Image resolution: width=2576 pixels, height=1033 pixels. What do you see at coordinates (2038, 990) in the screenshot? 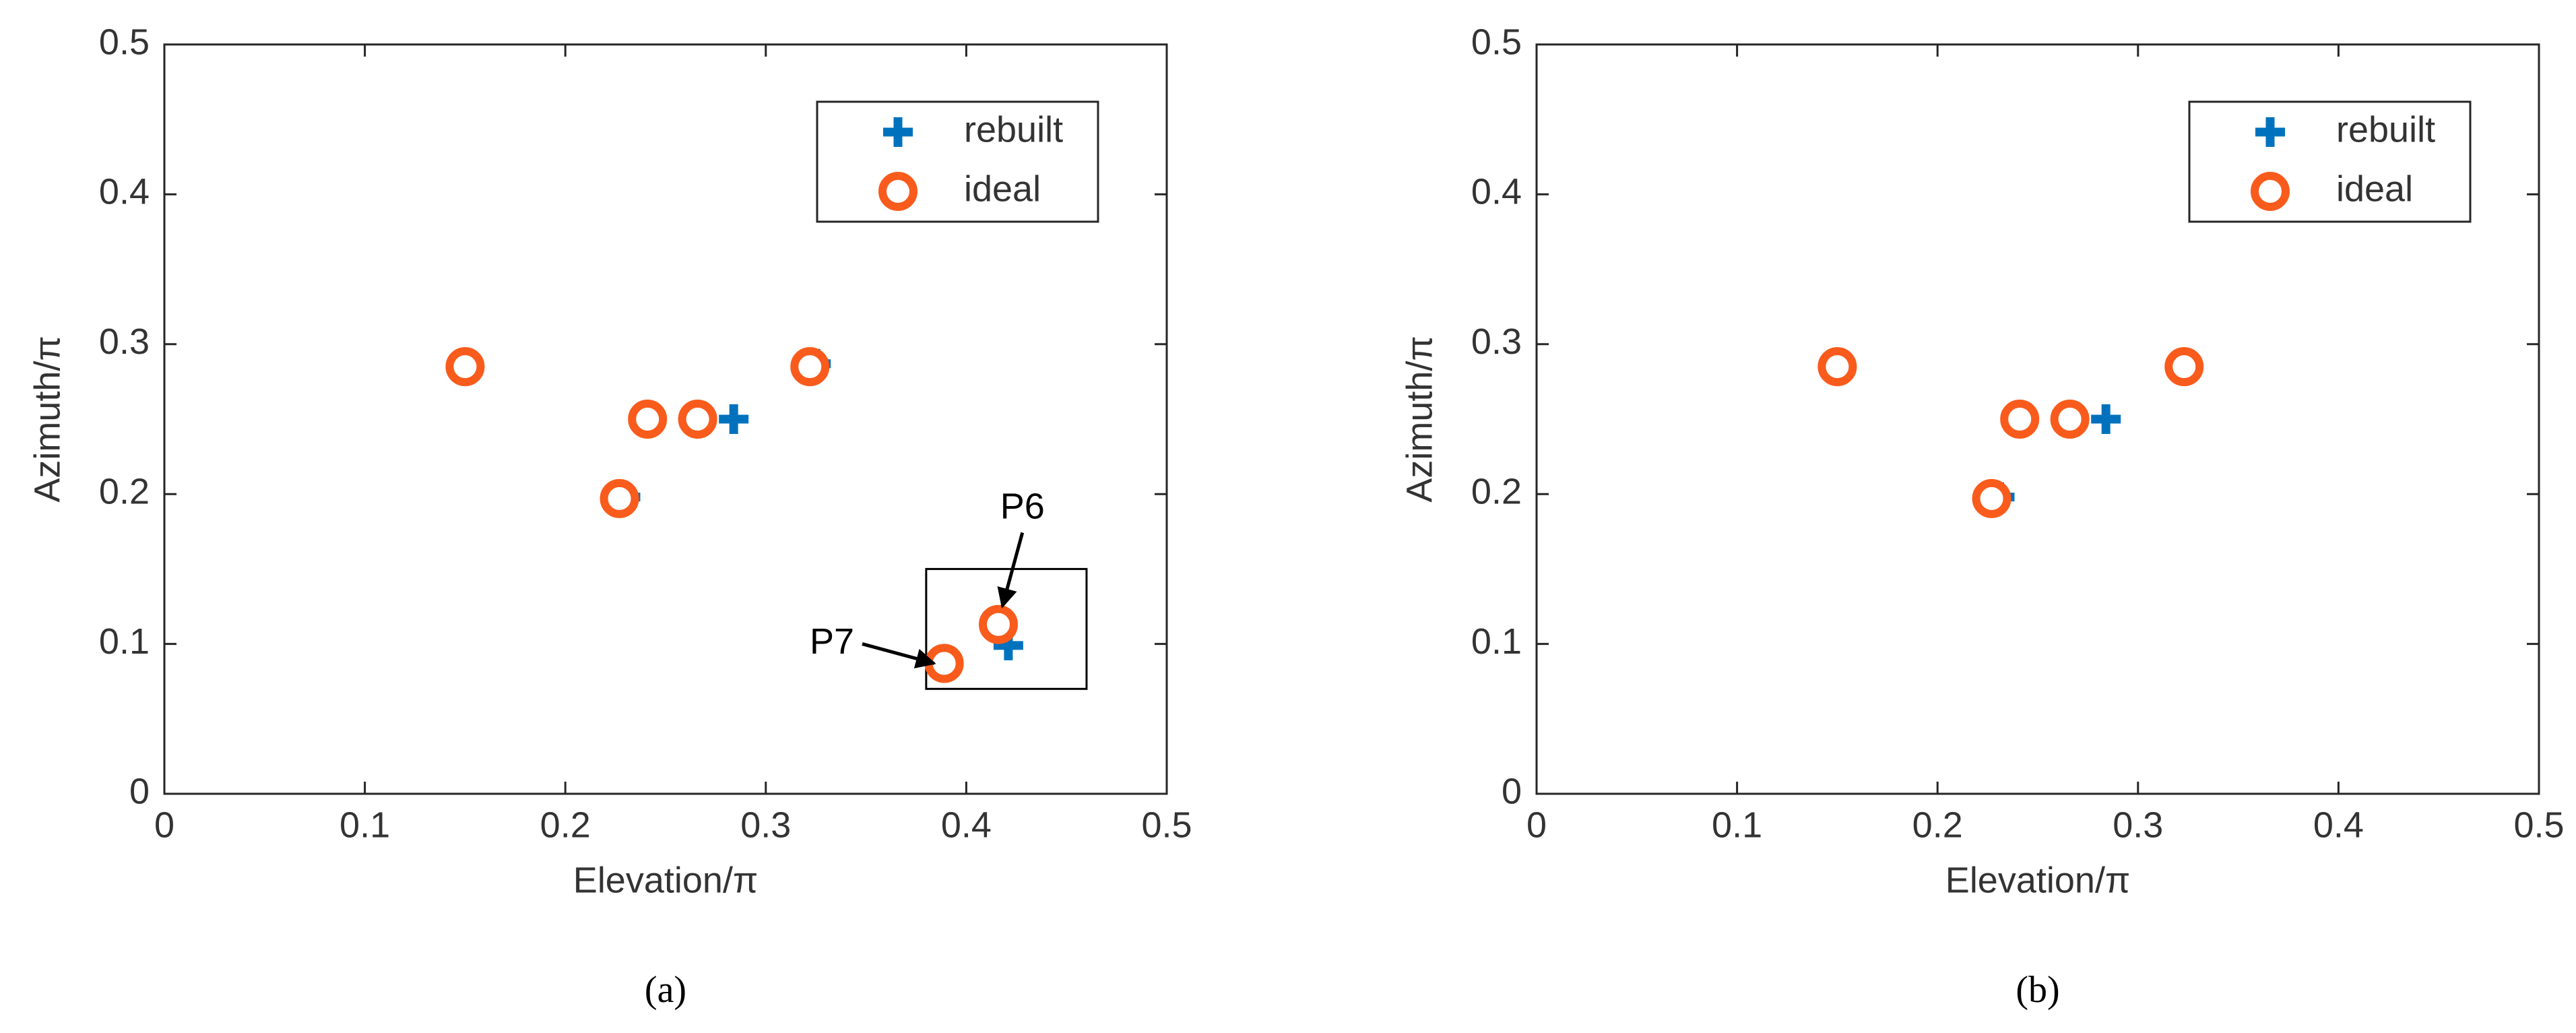
I see `caption: (b)` at bounding box center [2038, 990].